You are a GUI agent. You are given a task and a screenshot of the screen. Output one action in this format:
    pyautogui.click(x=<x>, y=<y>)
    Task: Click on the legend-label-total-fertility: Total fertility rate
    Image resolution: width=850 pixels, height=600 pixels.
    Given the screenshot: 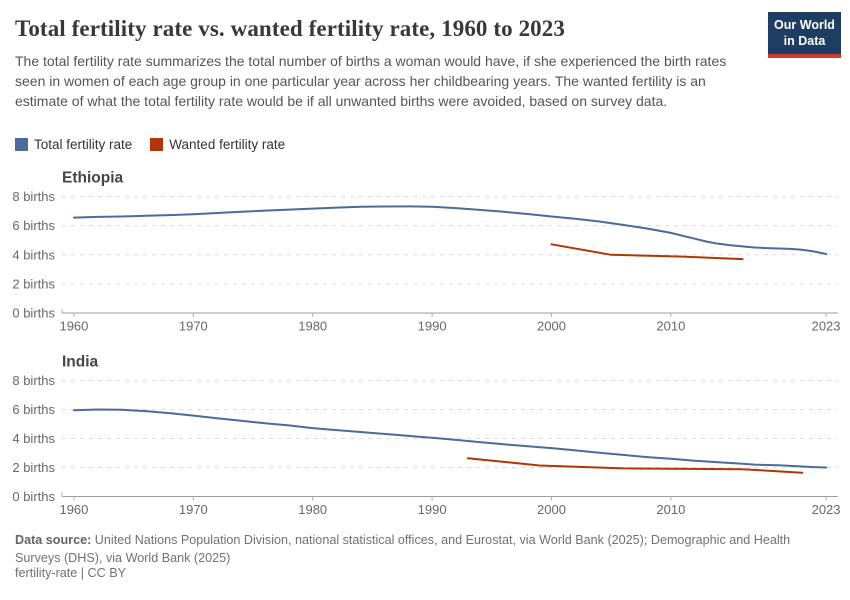 What is the action you would take?
    pyautogui.click(x=83, y=144)
    